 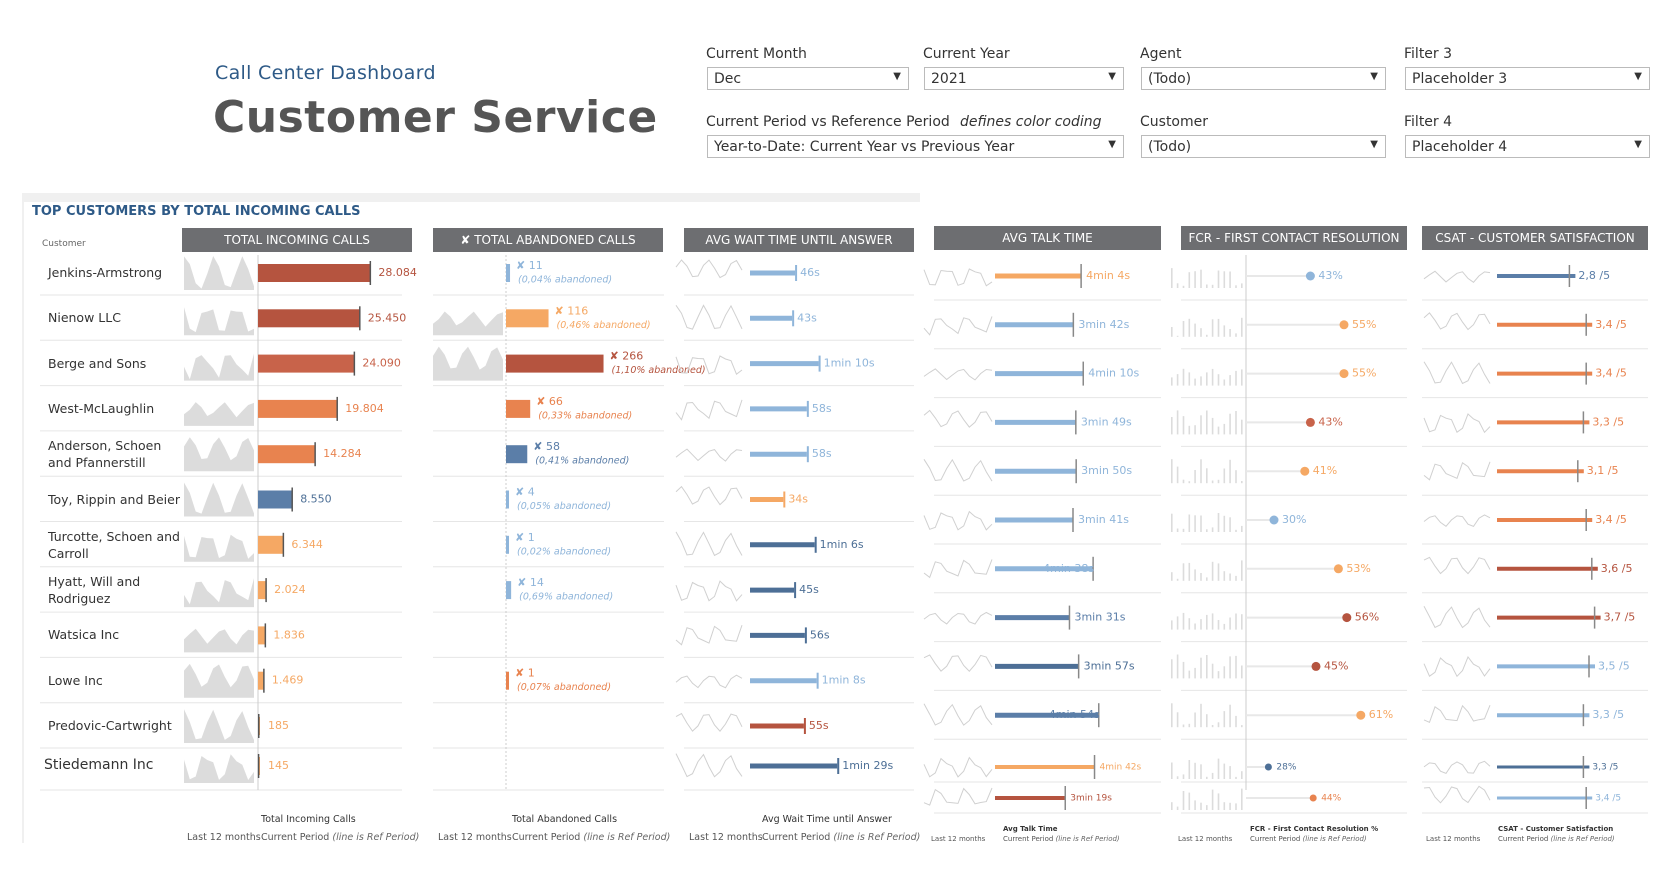 What do you see at coordinates (548, 240) in the screenshot?
I see `col-header-abandoned: ✘ TOTAL ABANDONED CALLS` at bounding box center [548, 240].